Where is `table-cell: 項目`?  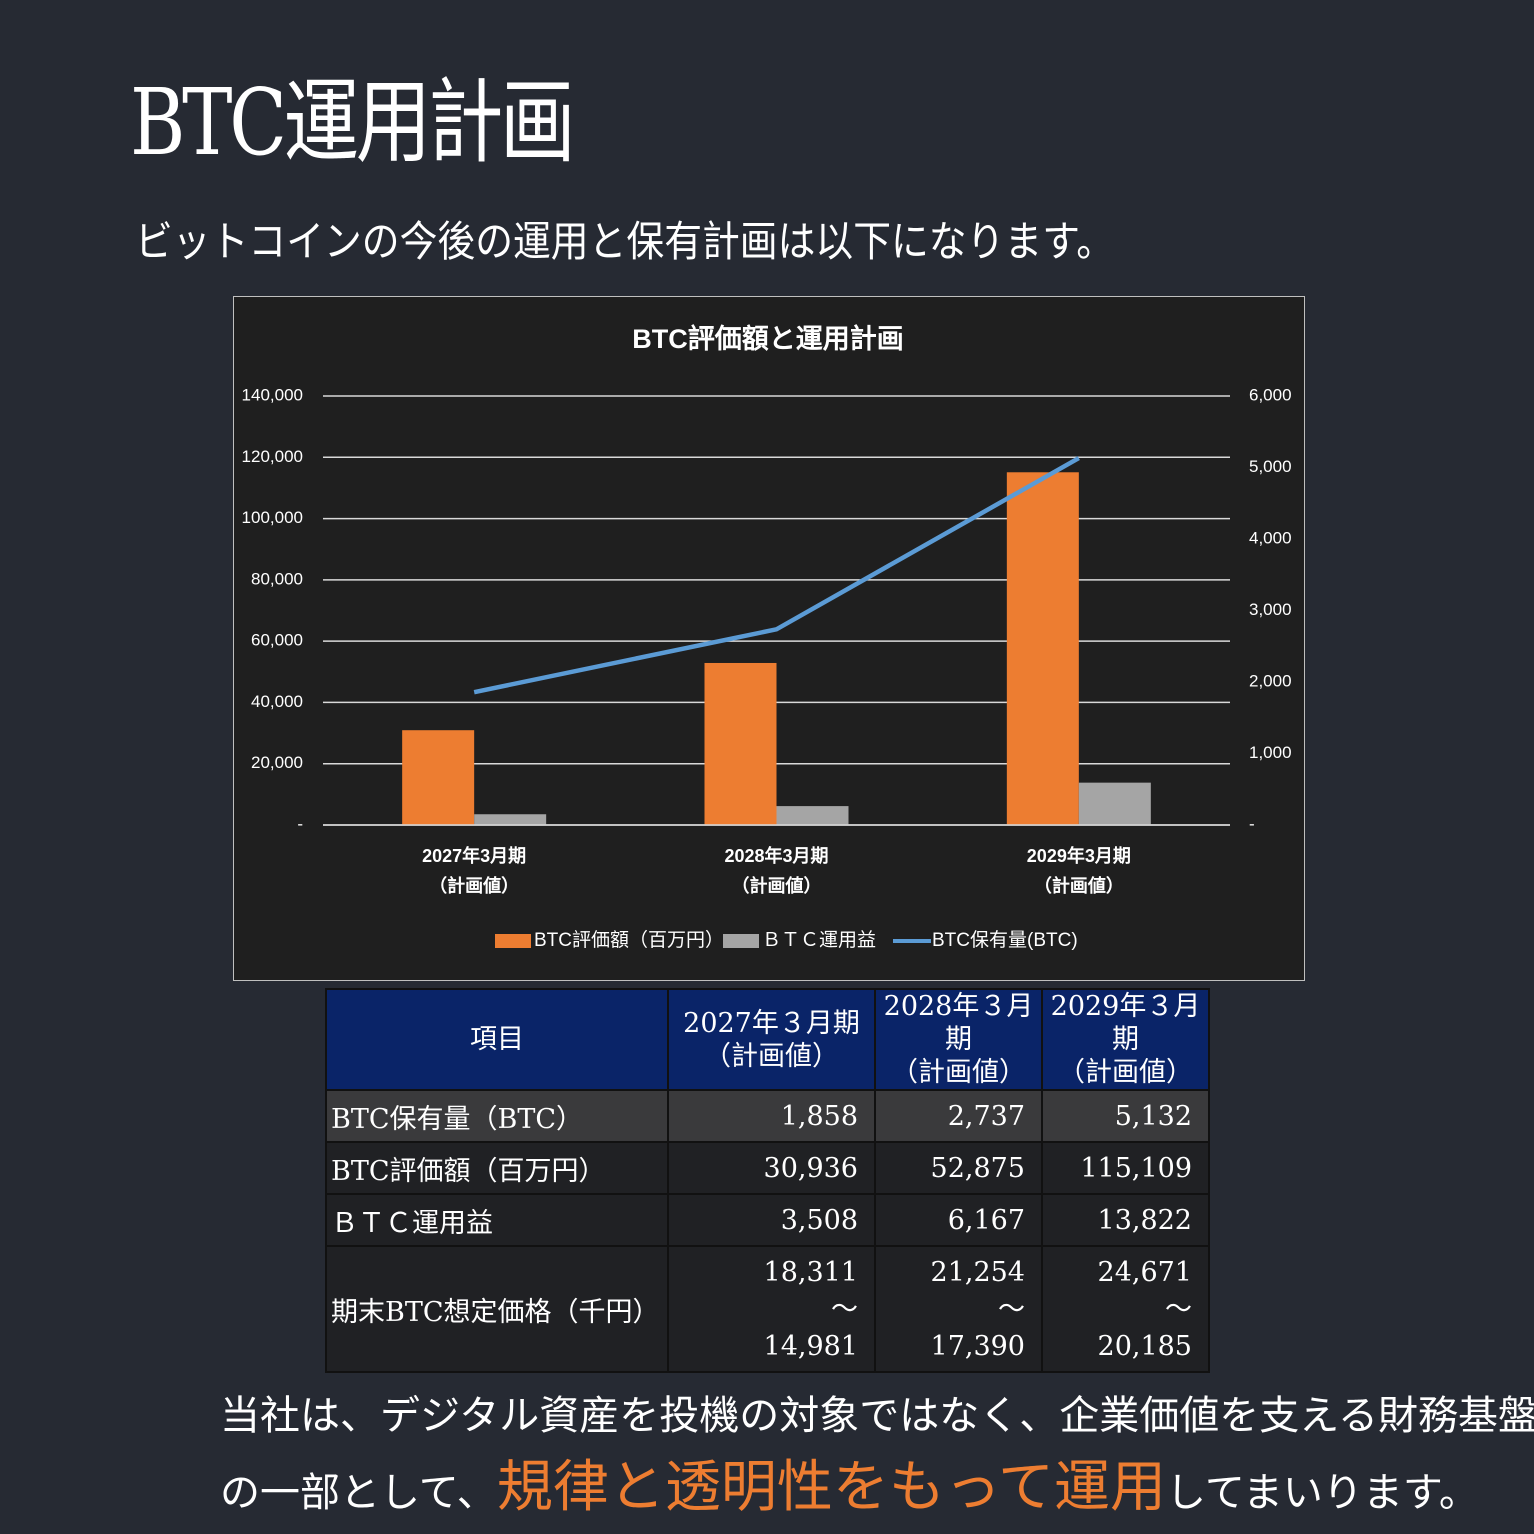
table-cell: 項目 is located at coordinates (497, 1039).